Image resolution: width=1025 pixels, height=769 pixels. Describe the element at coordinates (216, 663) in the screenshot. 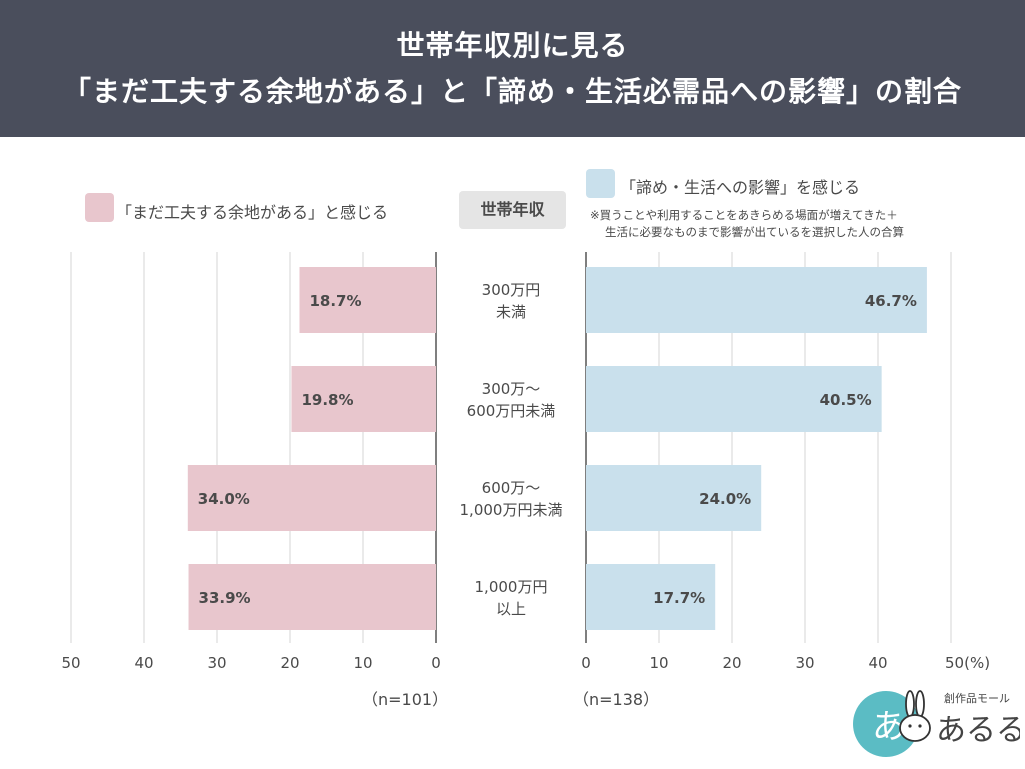

I see `left-tick-label: 30` at that location.